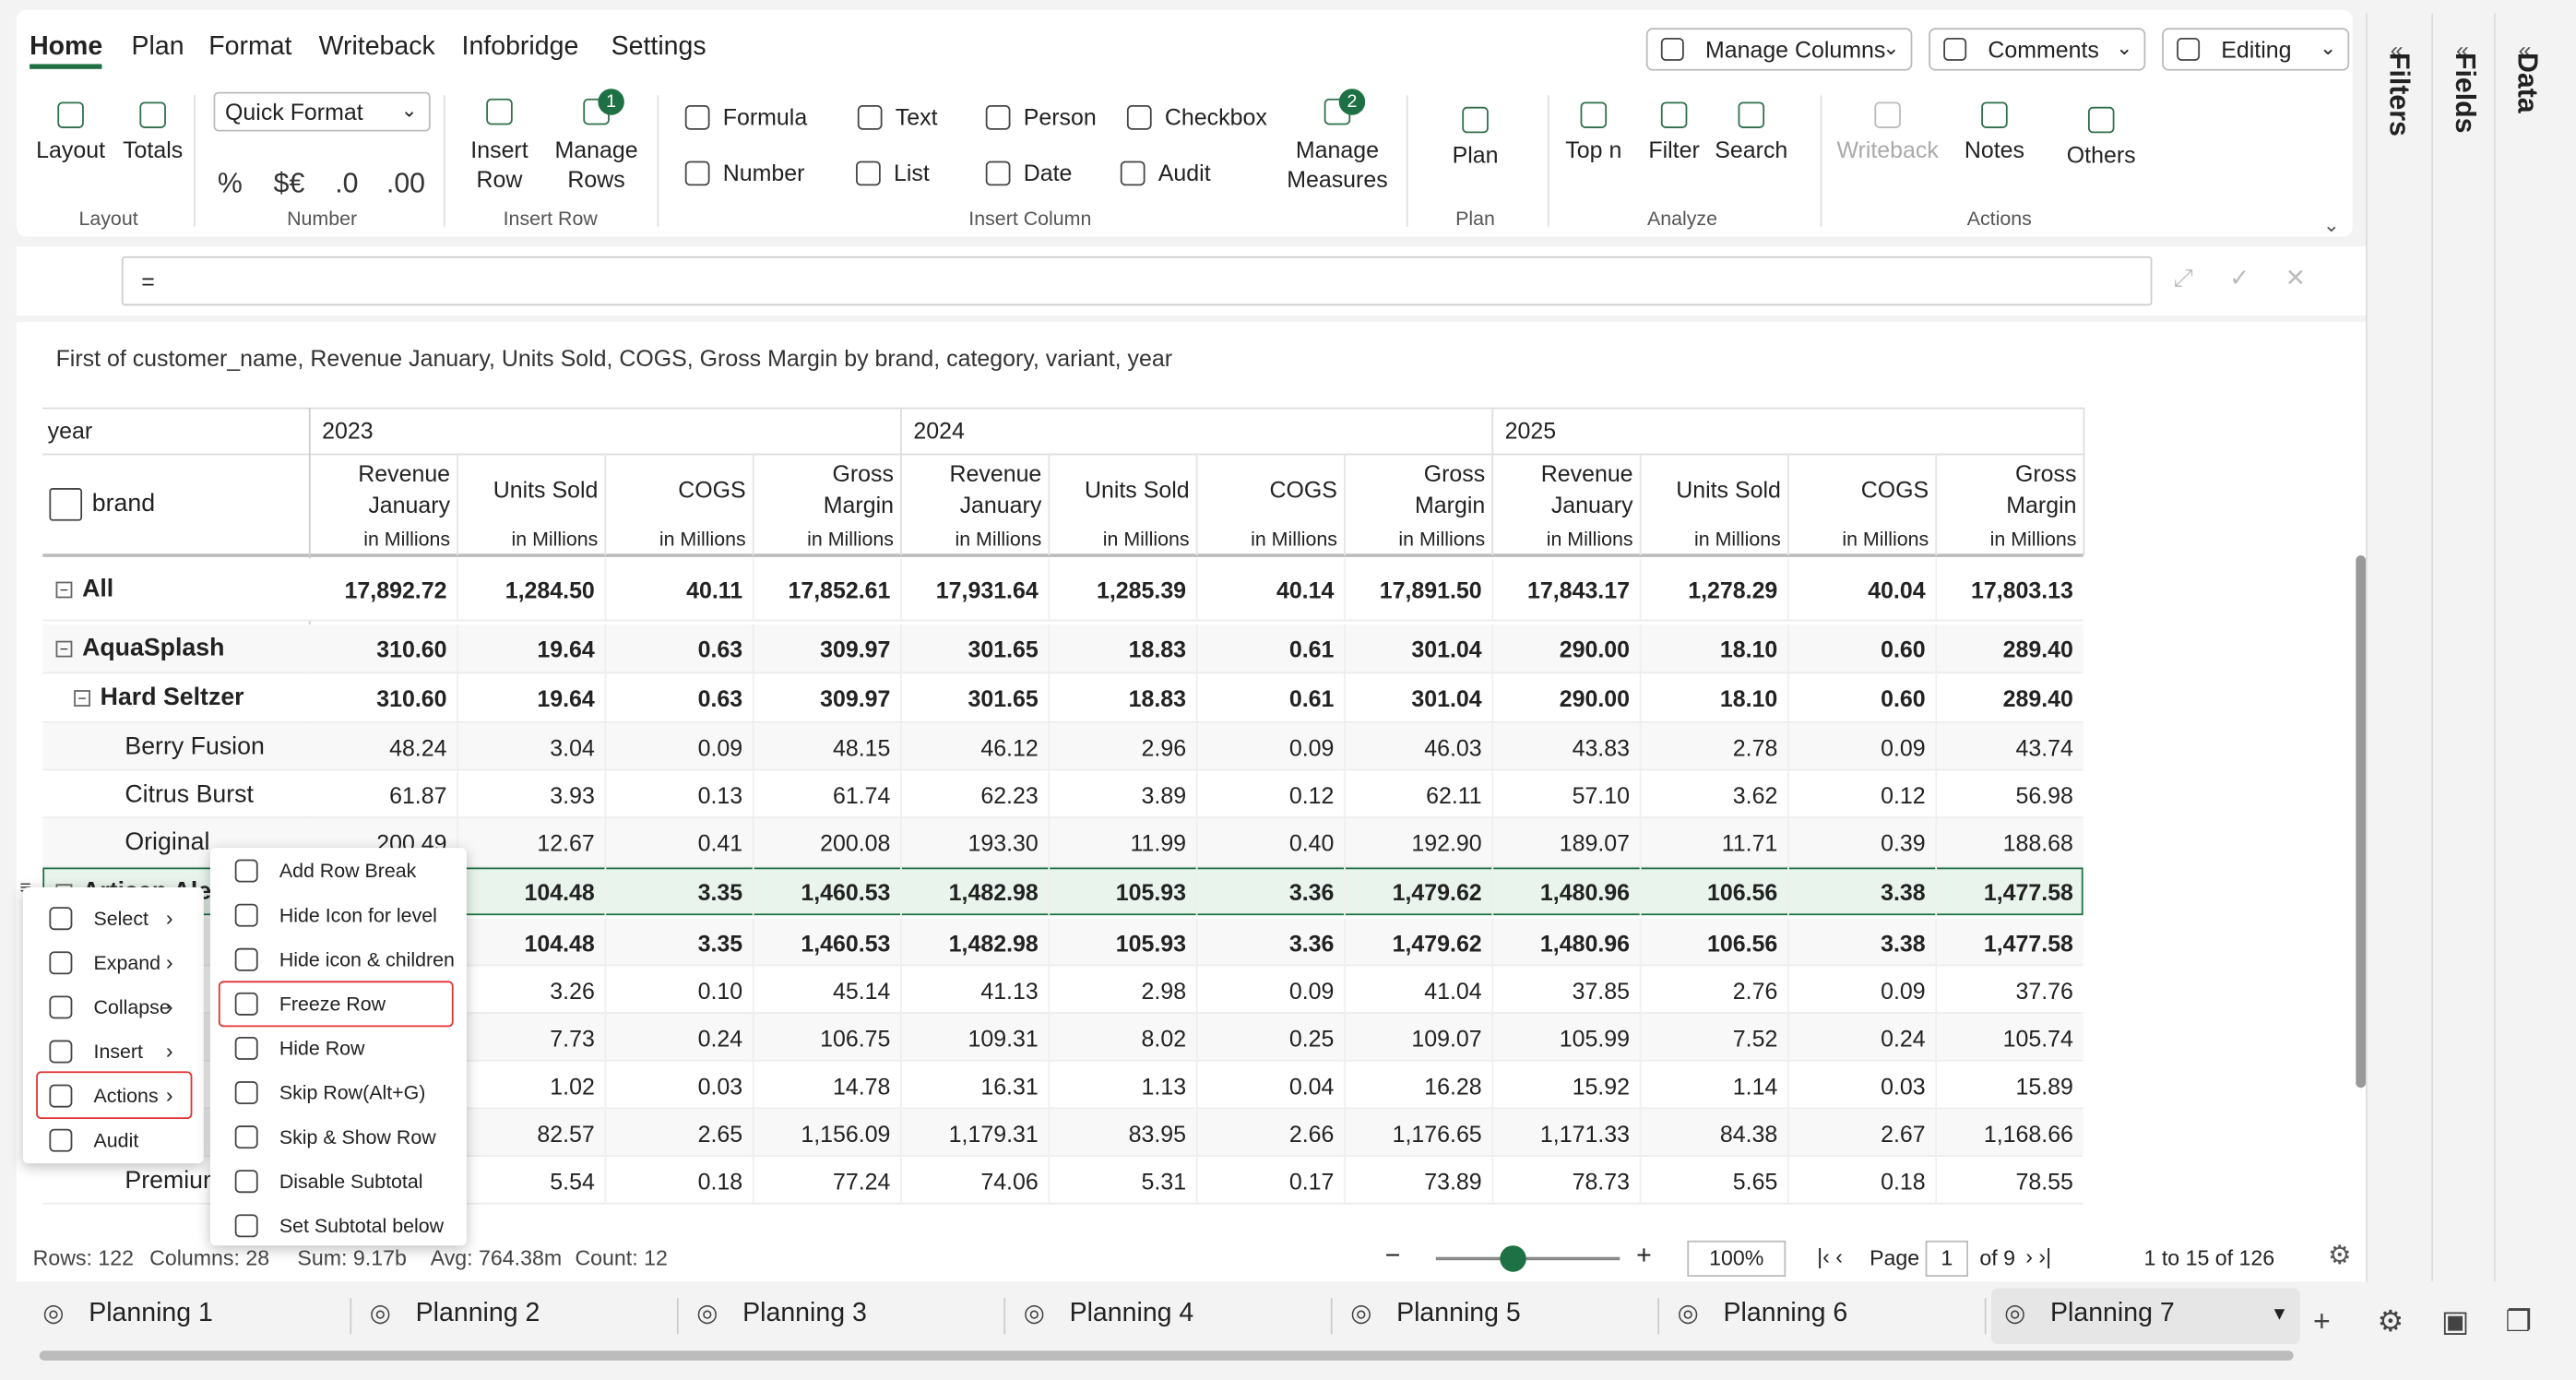 The width and height of the screenshot is (2576, 1380). I want to click on ribbon-tab: Format, so click(250, 48).